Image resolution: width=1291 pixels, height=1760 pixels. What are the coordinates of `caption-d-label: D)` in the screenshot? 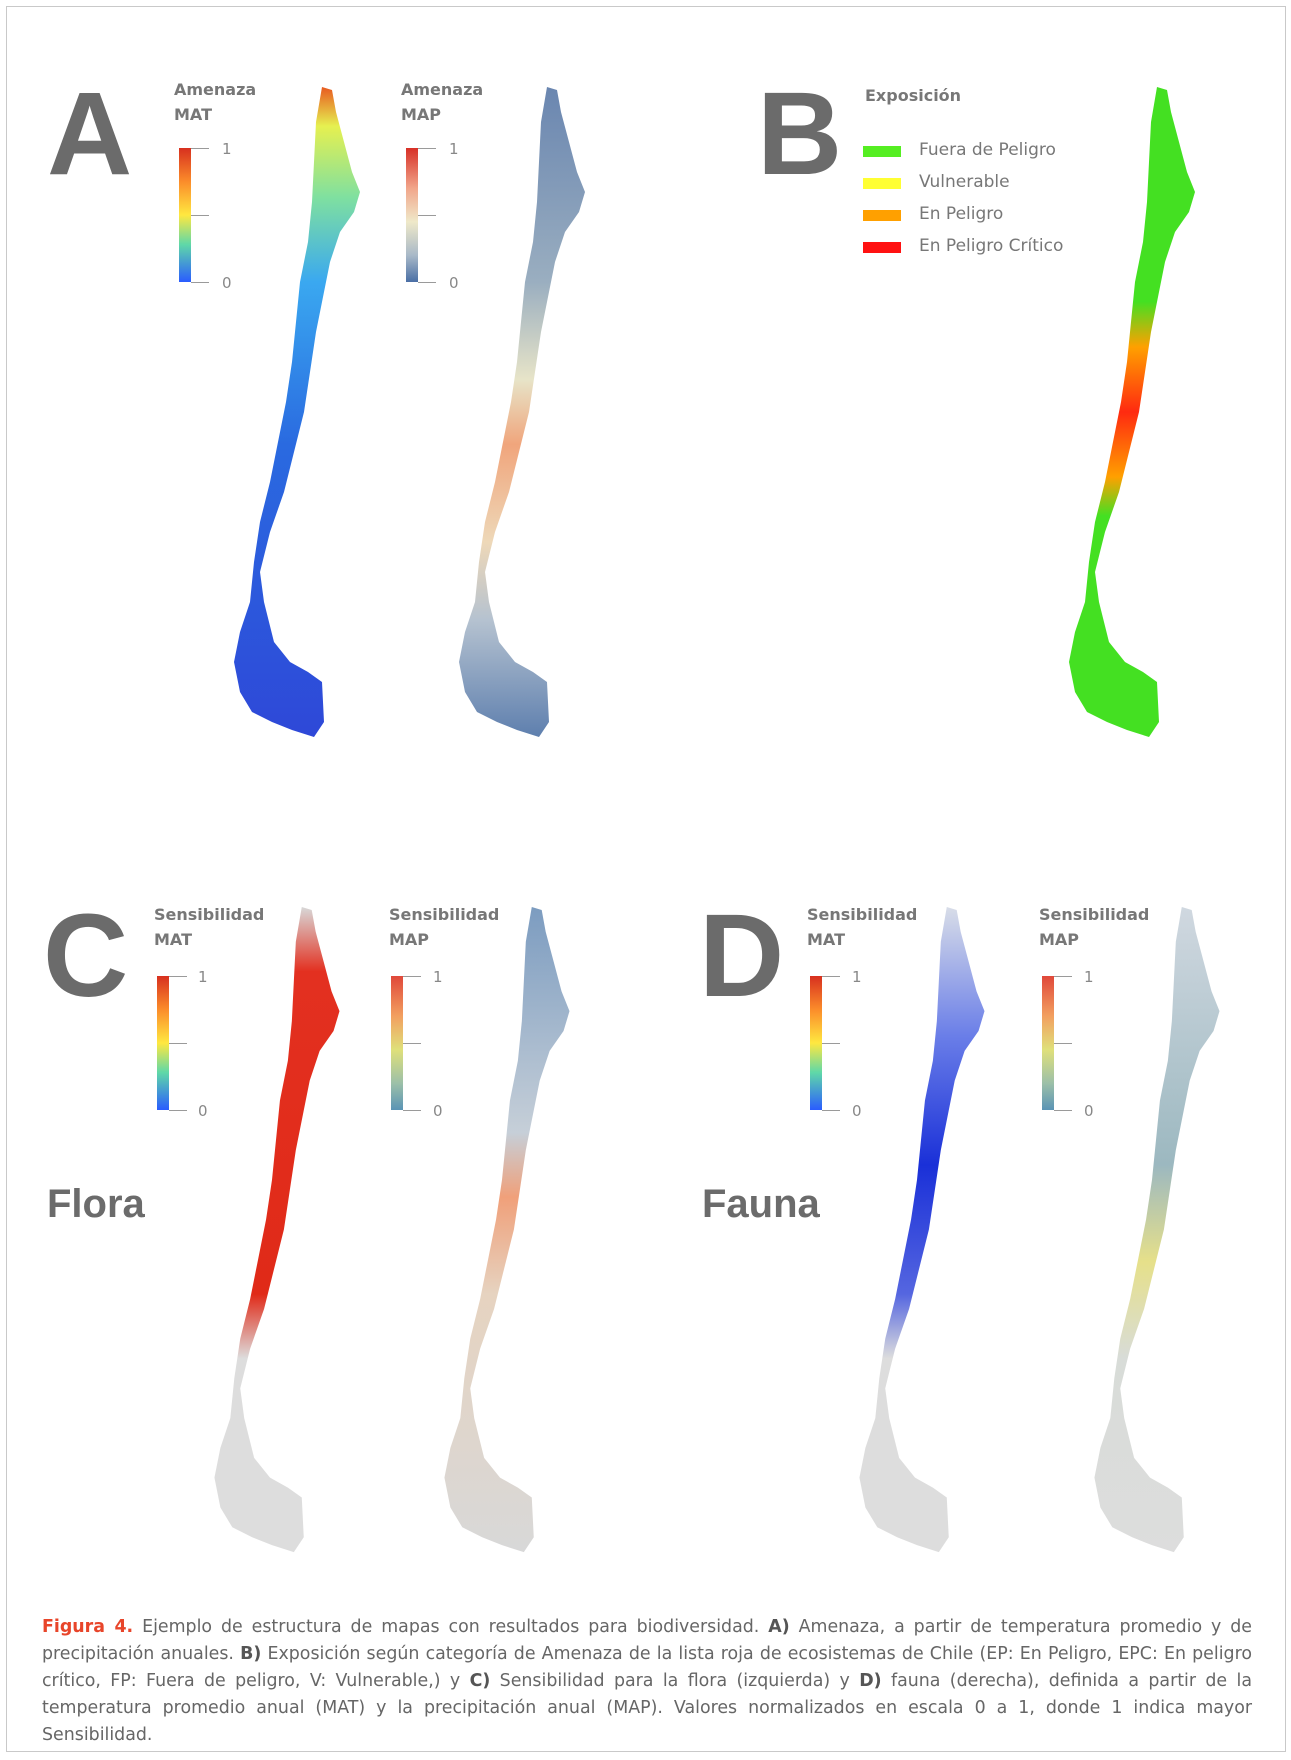 It's located at (870, 1681).